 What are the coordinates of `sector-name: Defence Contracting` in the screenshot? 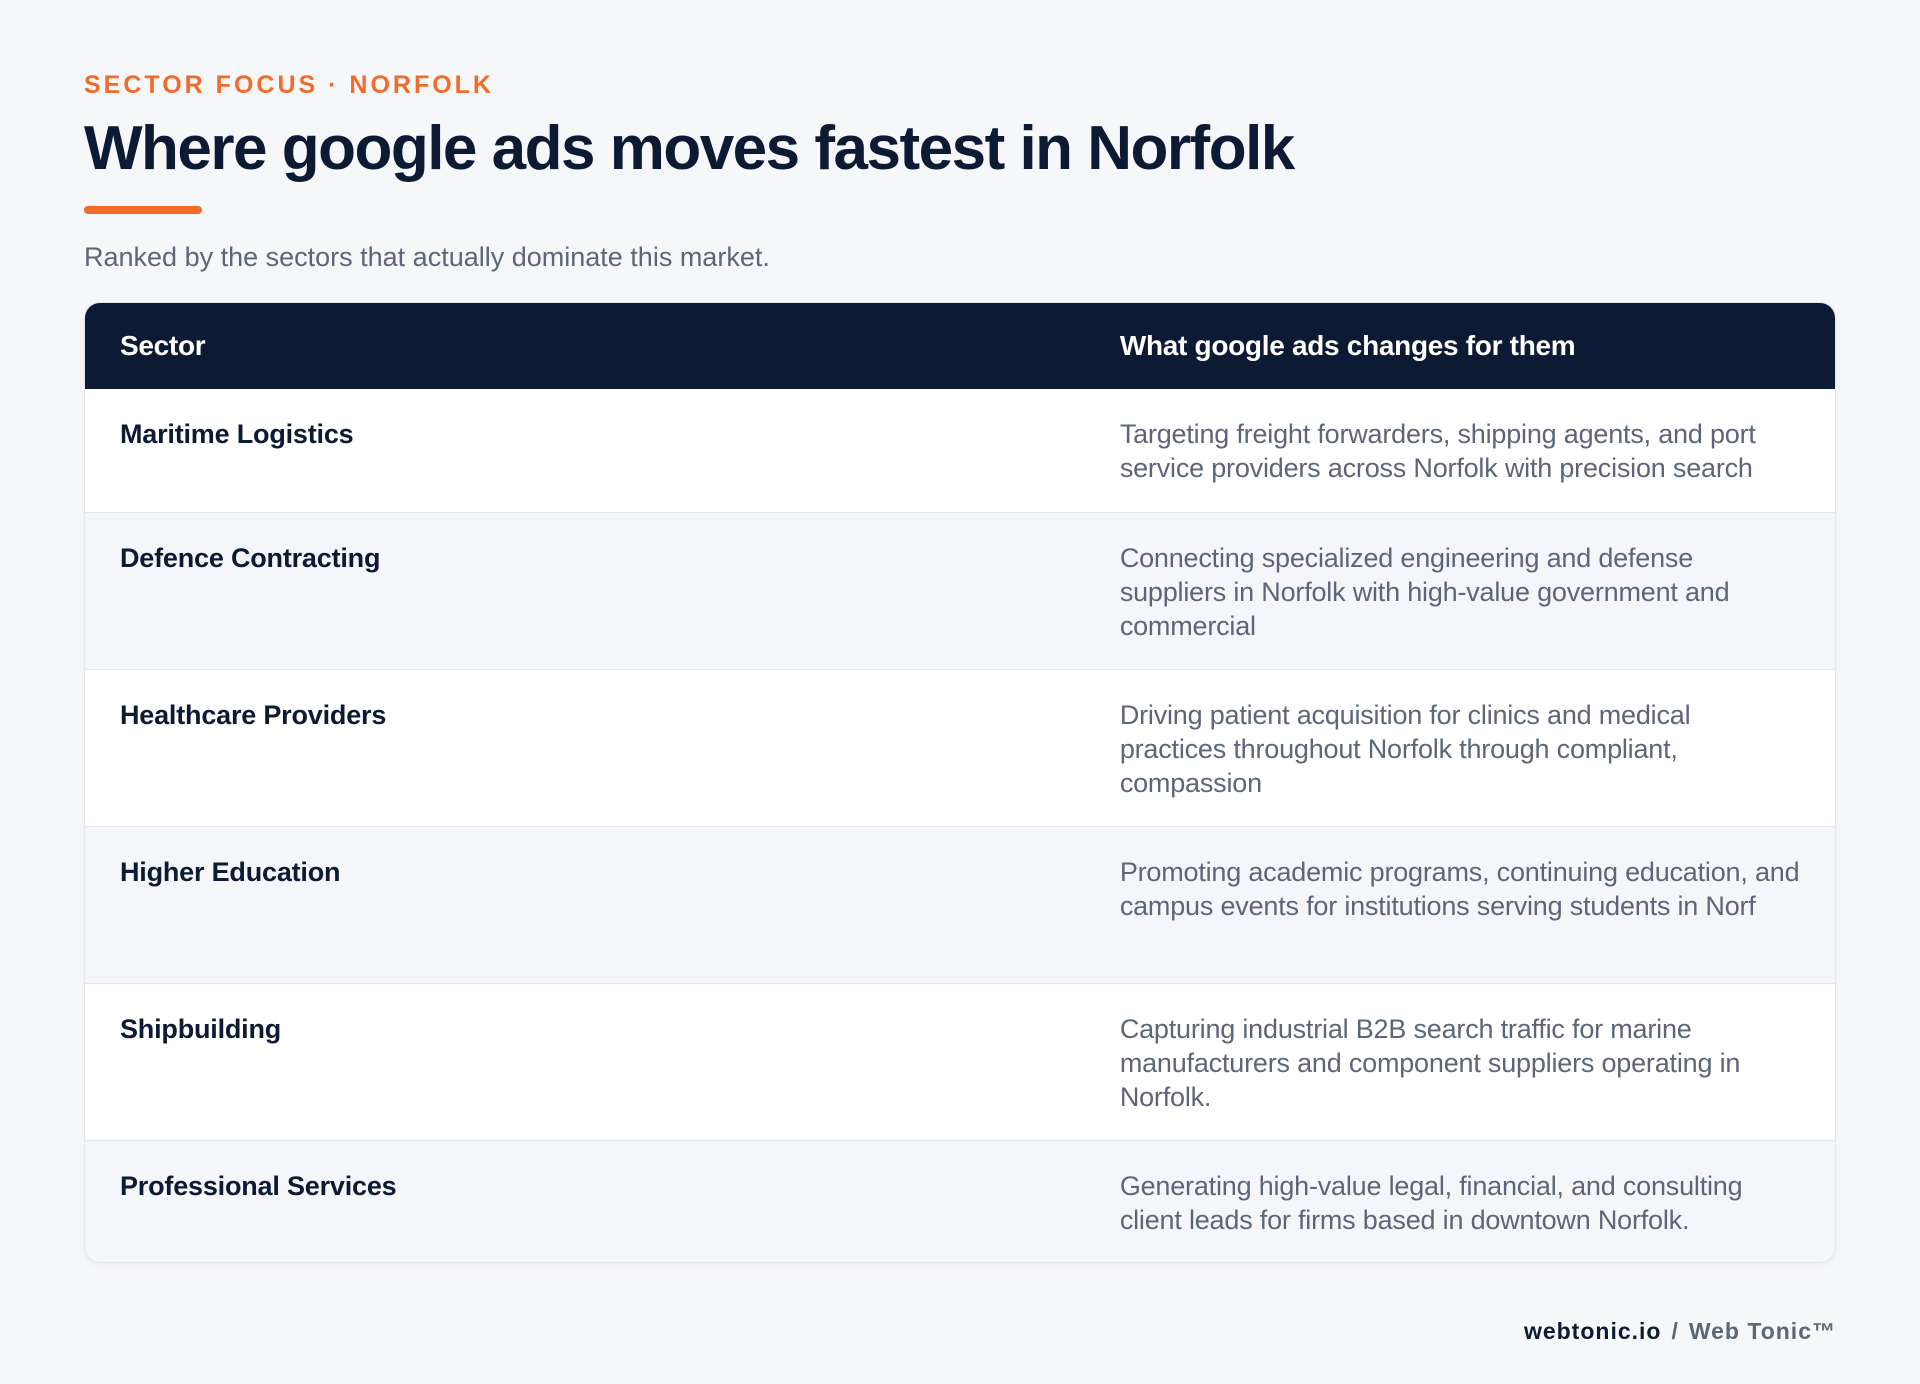 It's located at (250, 558).